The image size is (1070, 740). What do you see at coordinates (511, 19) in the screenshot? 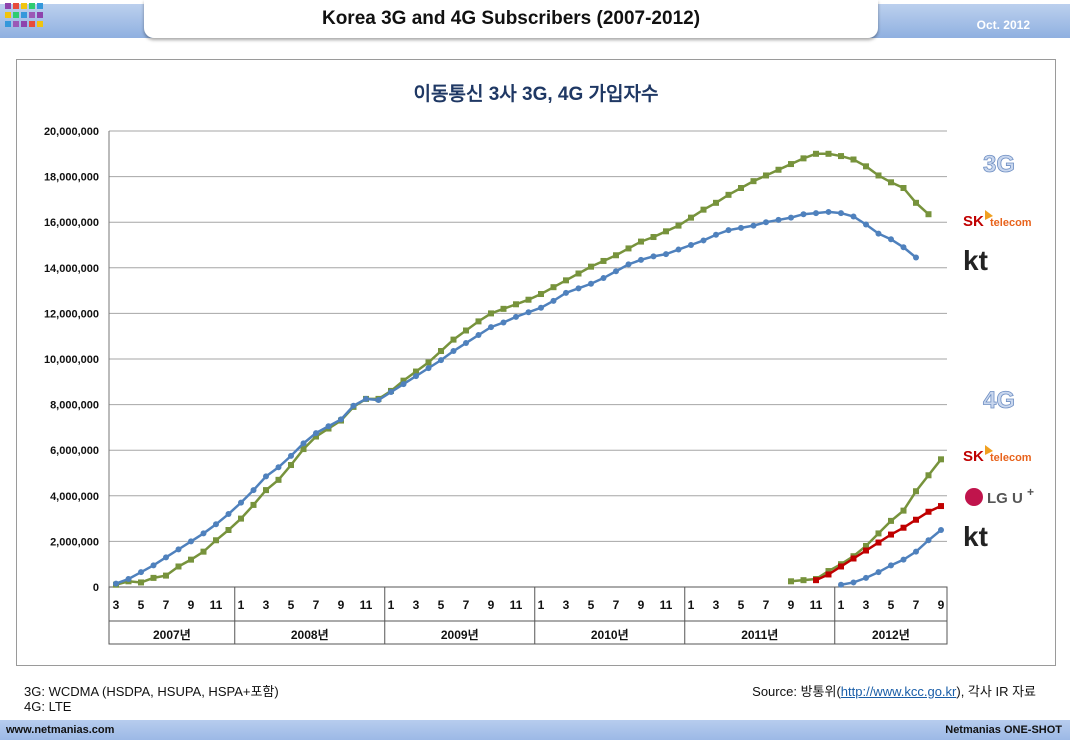
I see `page-title: Korea 3G and 4G Subscribers (2007-2012)` at bounding box center [511, 19].